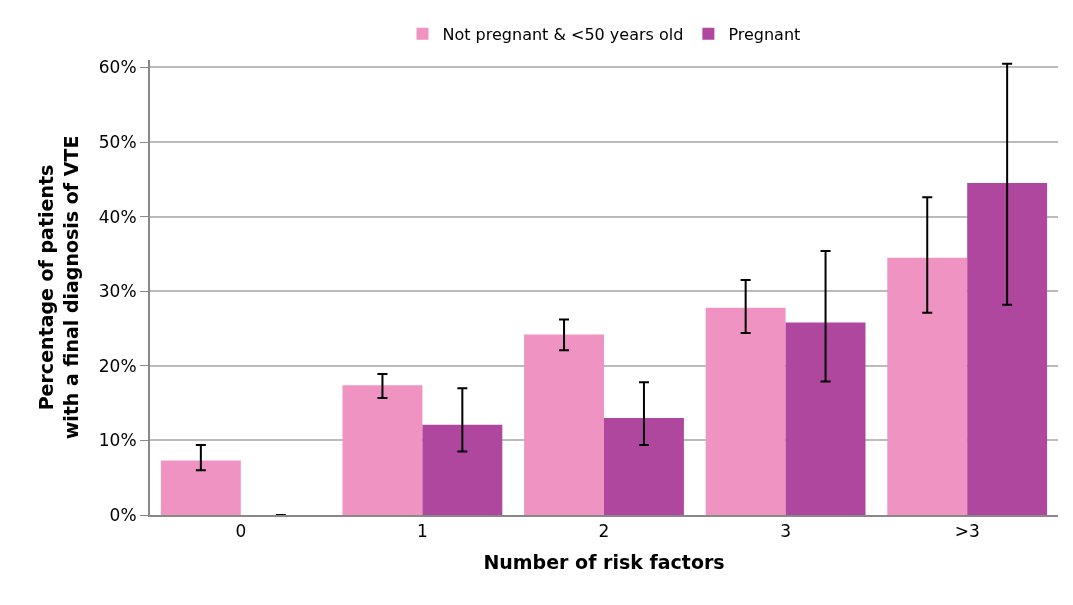 The image size is (1073, 605). Describe the element at coordinates (764, 35) in the screenshot. I see `legend-label: Pregnant` at that location.